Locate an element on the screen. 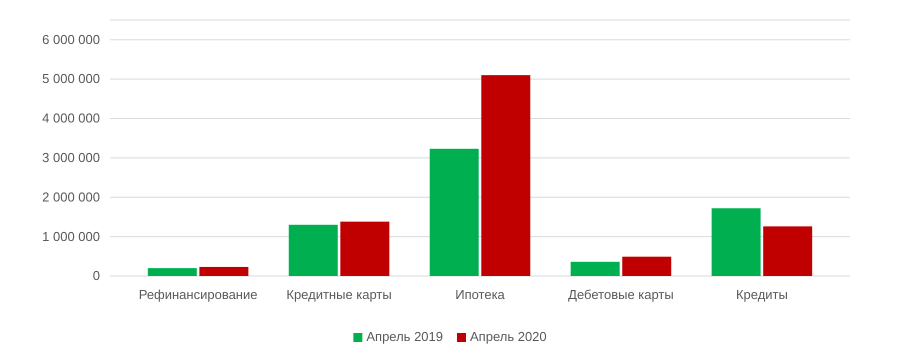 This screenshot has height=356, width=900. x-tick-label: Рефинансирование is located at coordinates (198, 294).